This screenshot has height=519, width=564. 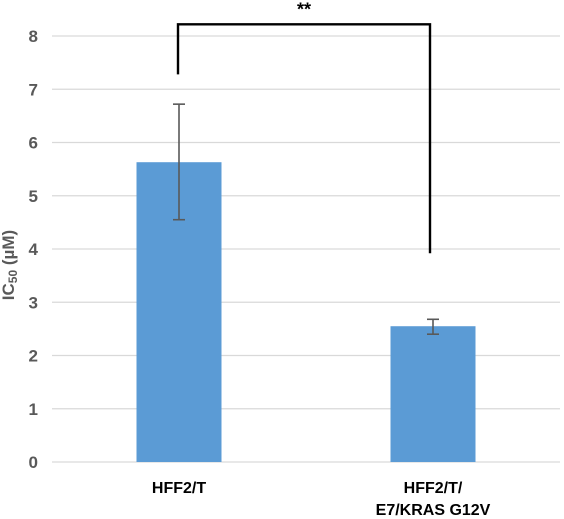 What do you see at coordinates (179, 488) in the screenshot?
I see `category-label: HFF2/T` at bounding box center [179, 488].